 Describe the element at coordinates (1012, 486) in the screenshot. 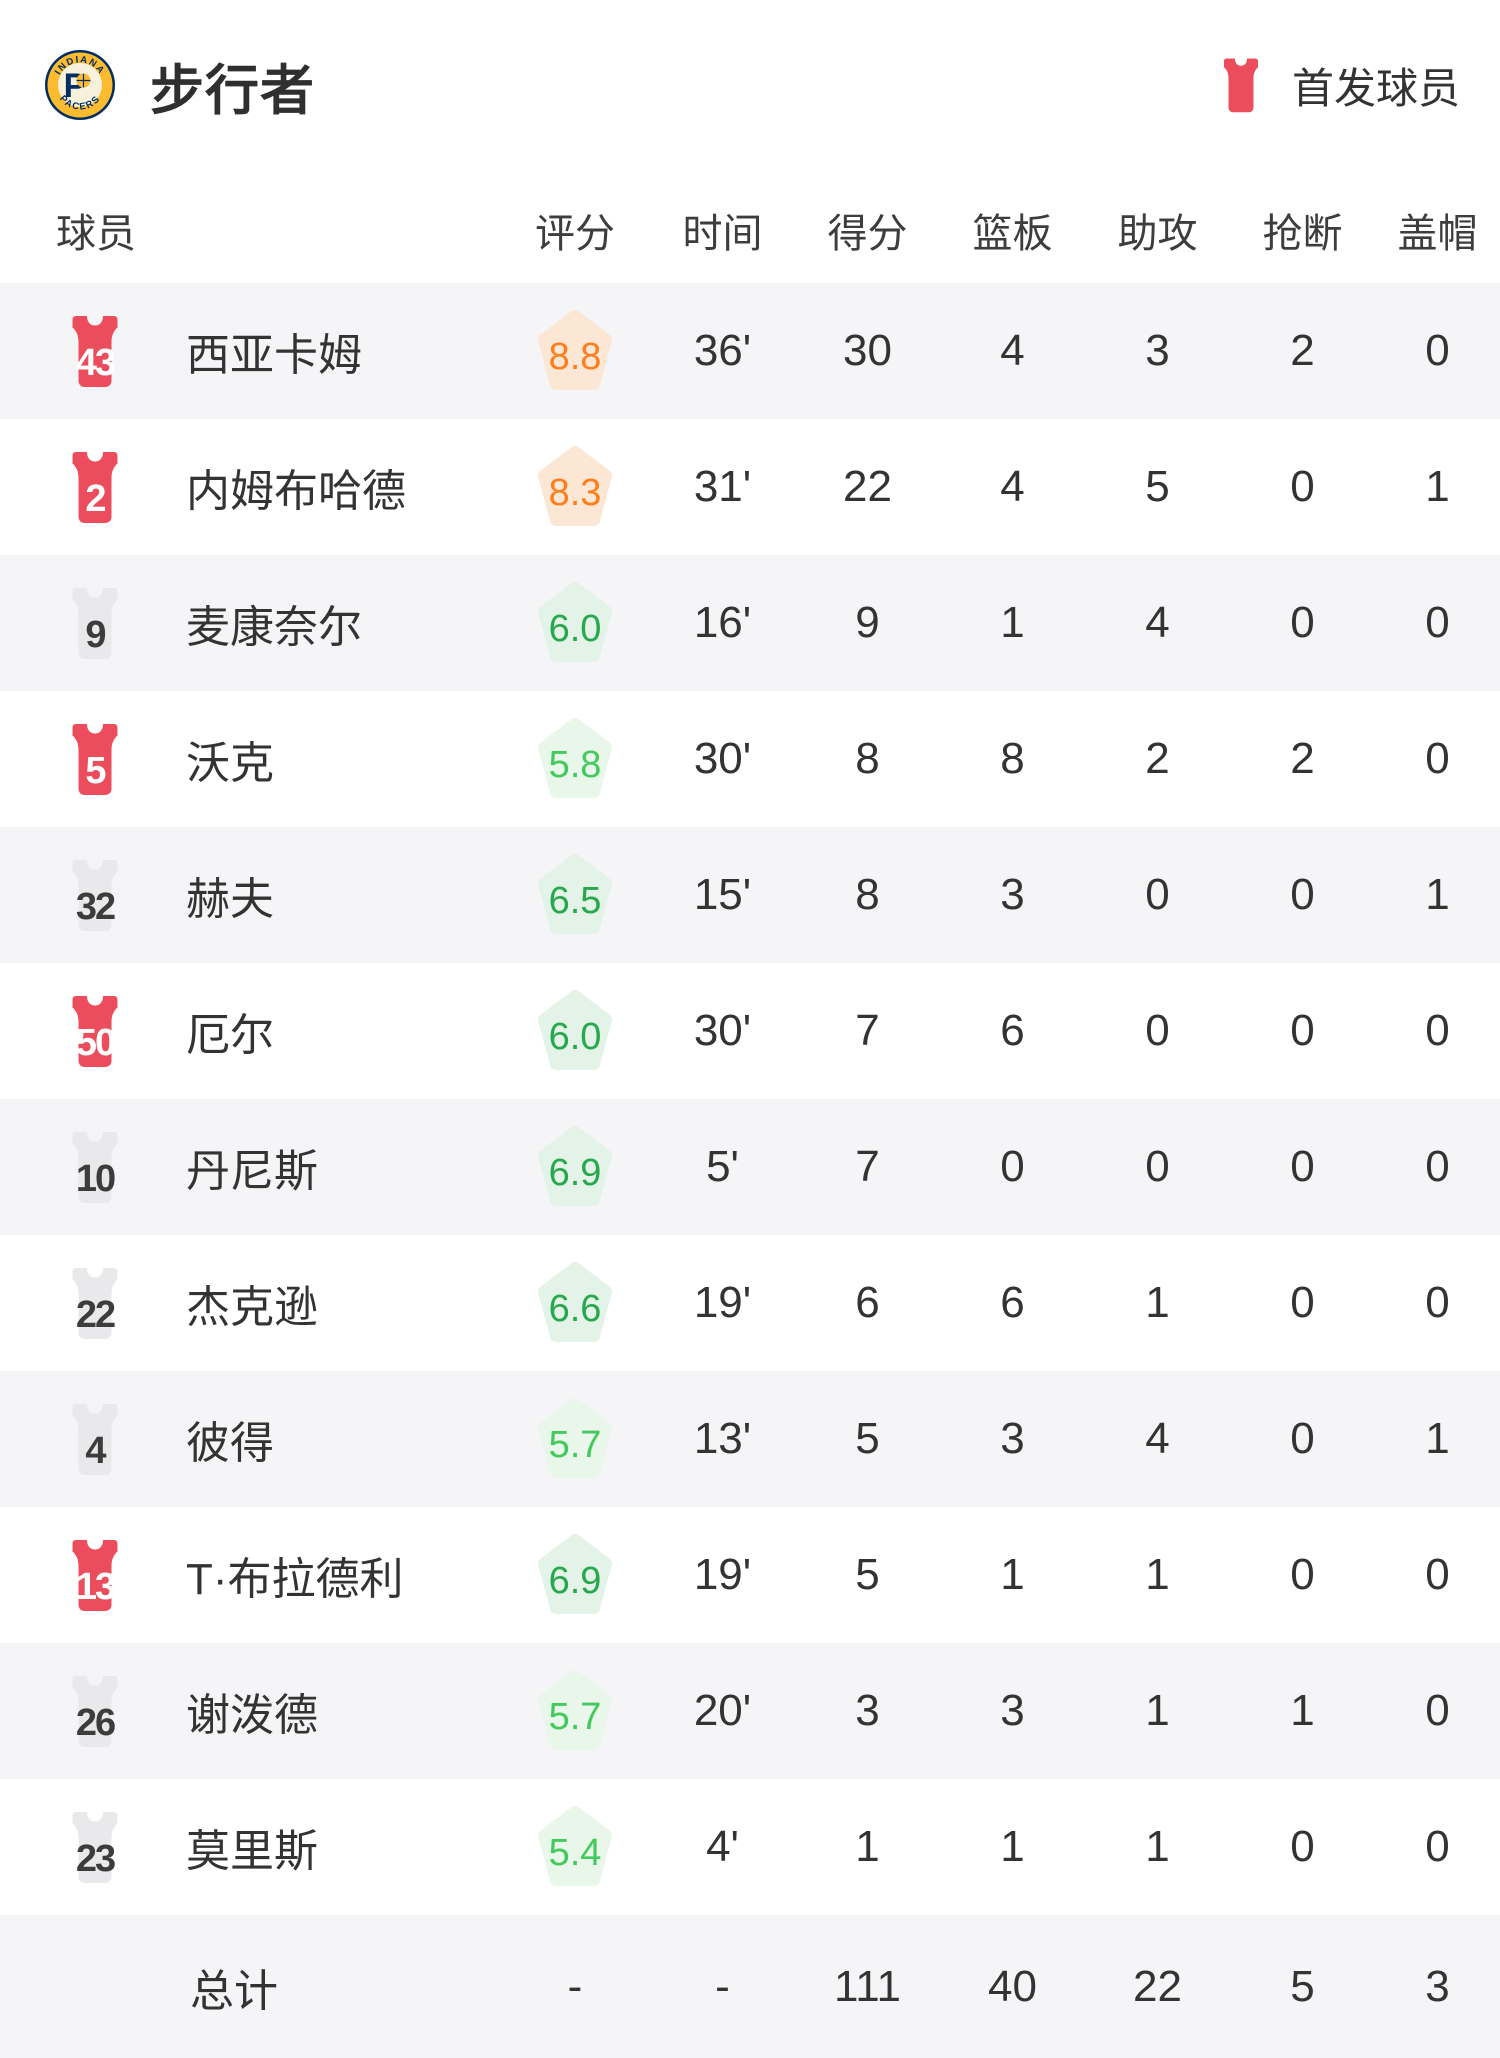

I see `stat-rebounds: 4` at that location.